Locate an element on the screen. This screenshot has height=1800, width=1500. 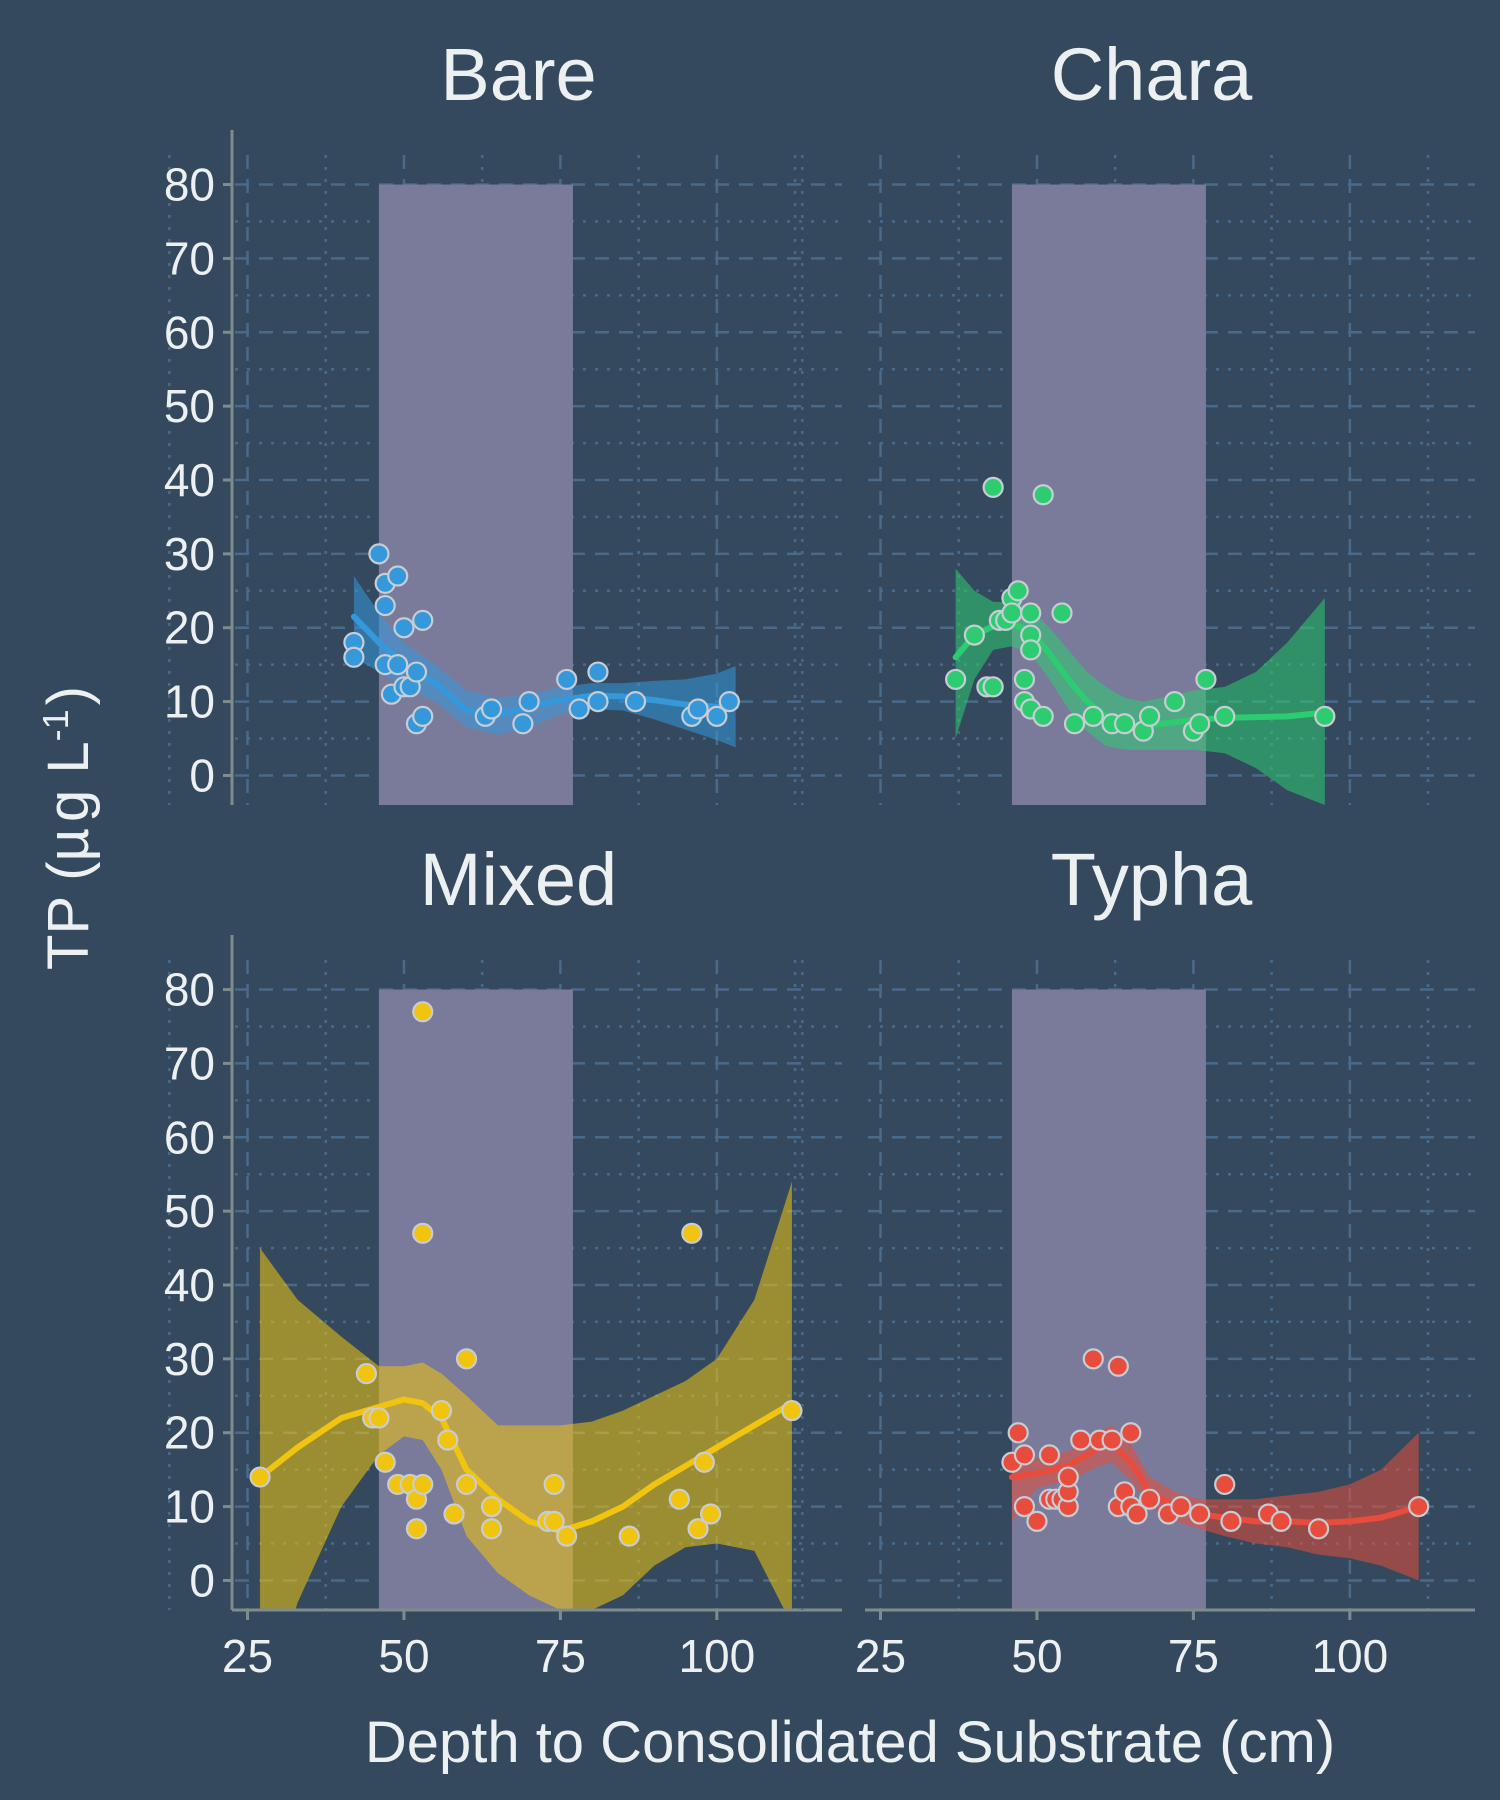
panel-title-chara: Chara is located at coordinates (1152, 74).